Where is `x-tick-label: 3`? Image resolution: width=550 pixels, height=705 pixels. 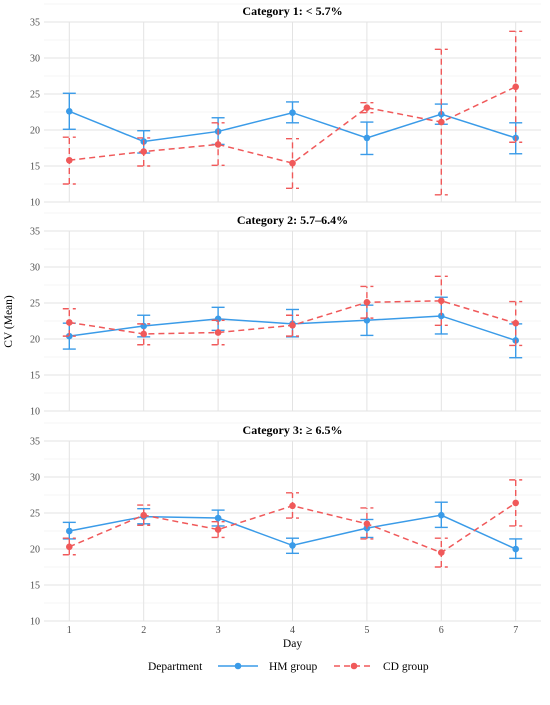
x-tick-label: 3 is located at coordinates (218, 630).